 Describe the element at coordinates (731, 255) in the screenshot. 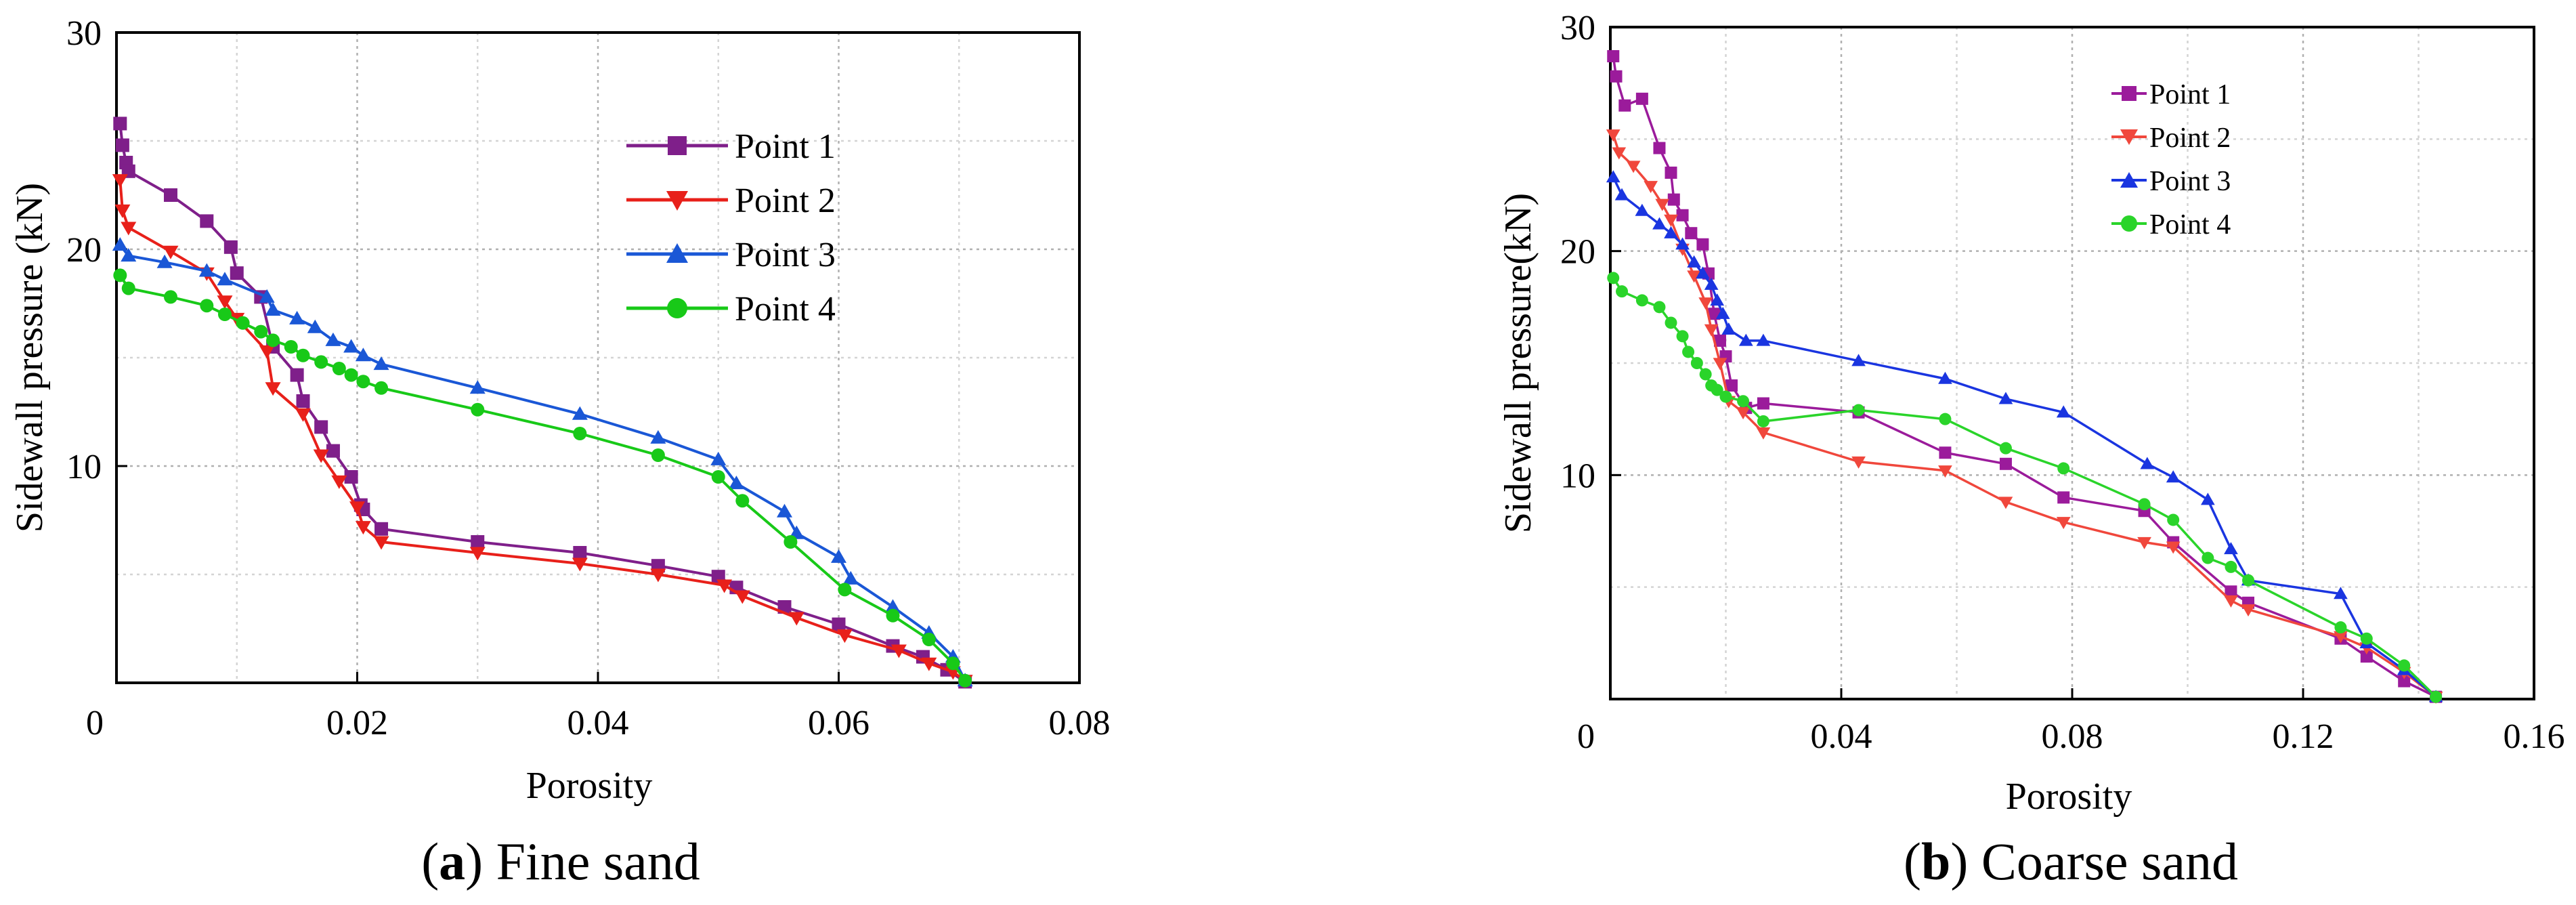

I see `legend-item-point-3: Point 3` at that location.